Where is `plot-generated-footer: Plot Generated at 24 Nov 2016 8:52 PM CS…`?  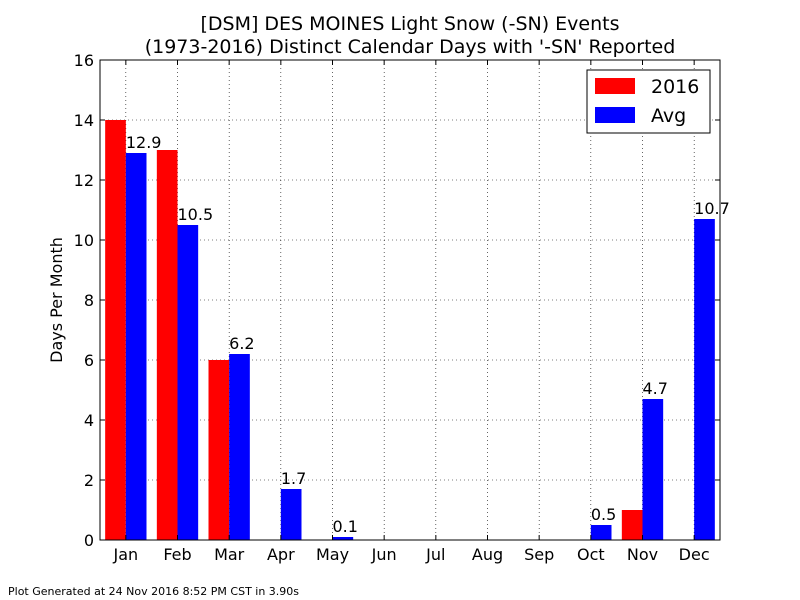 plot-generated-footer: Plot Generated at 24 Nov 2016 8:52 PM CS… is located at coordinates (154, 591).